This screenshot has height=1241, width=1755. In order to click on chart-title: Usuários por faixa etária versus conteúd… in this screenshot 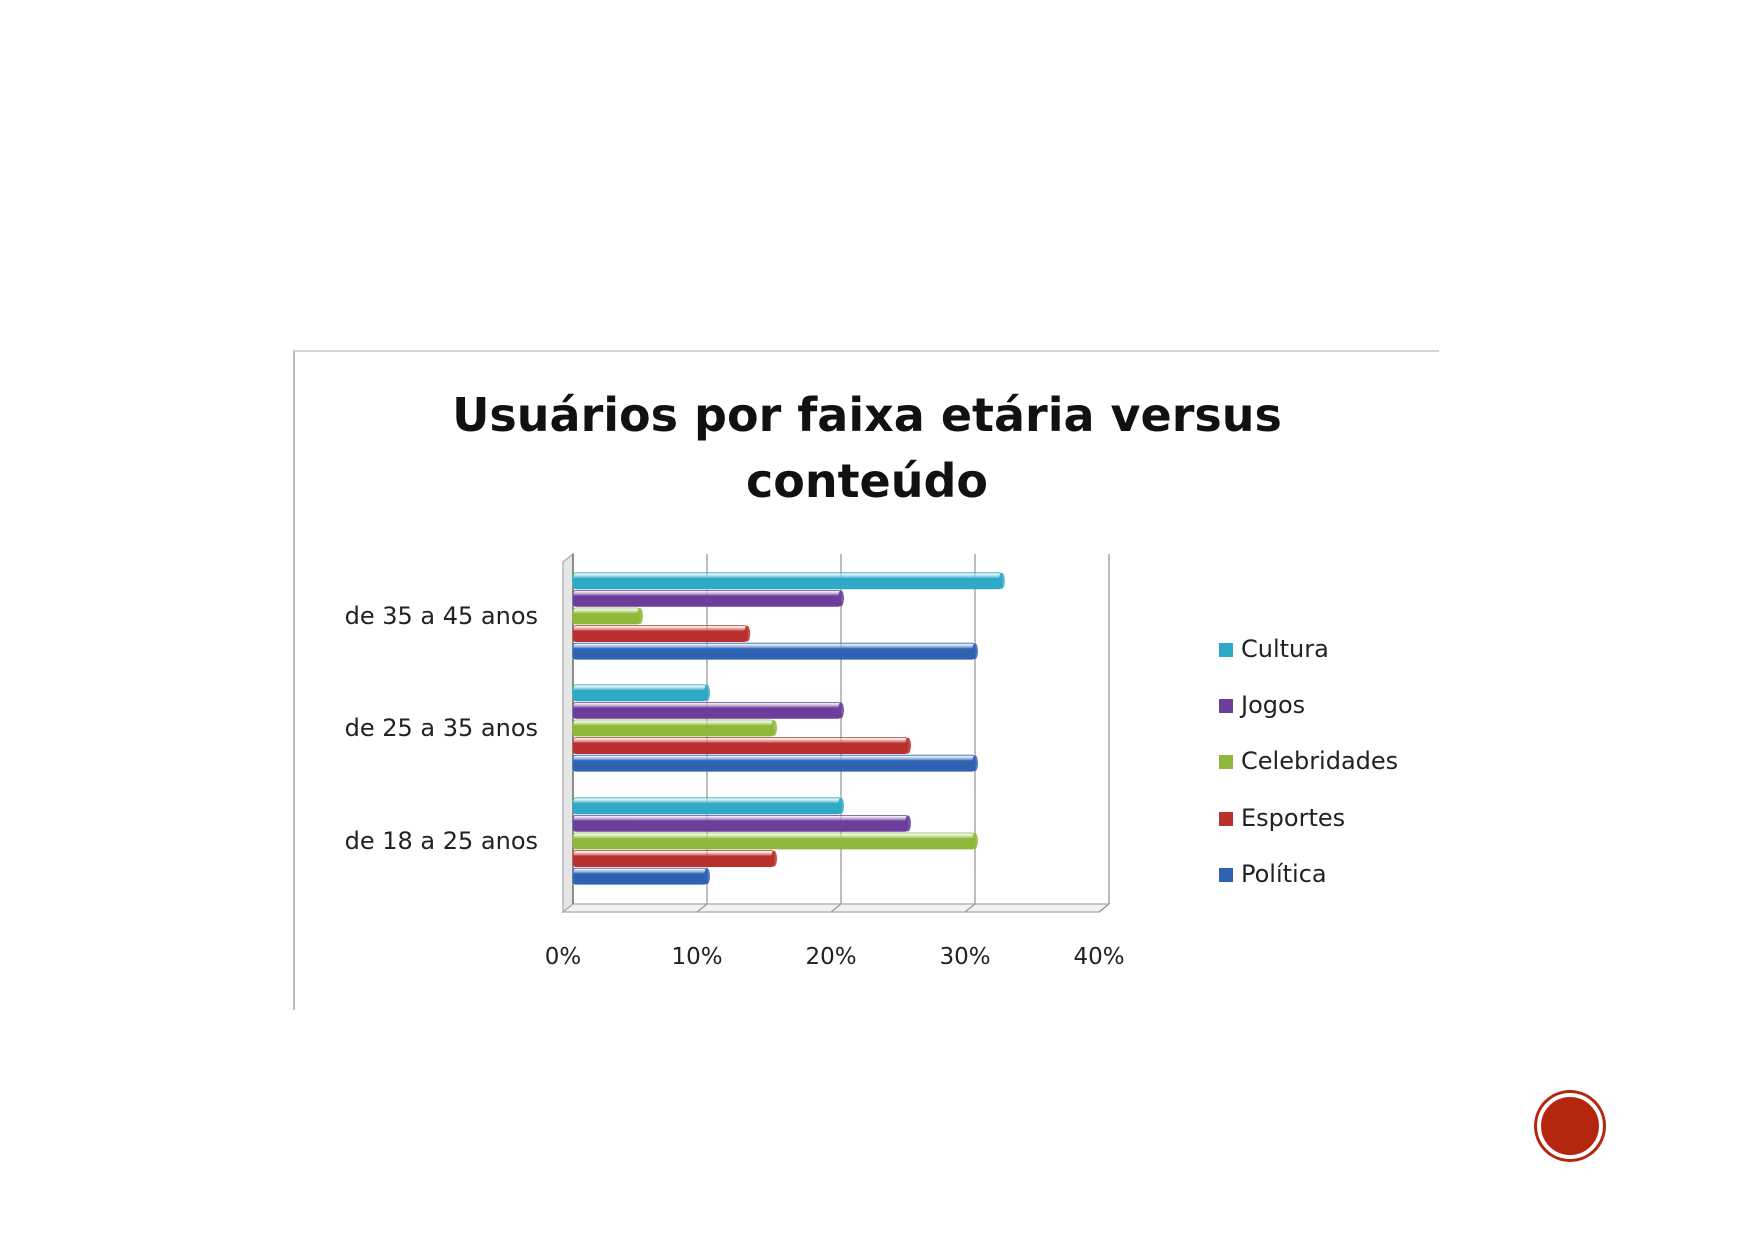, I will do `click(867, 448)`.